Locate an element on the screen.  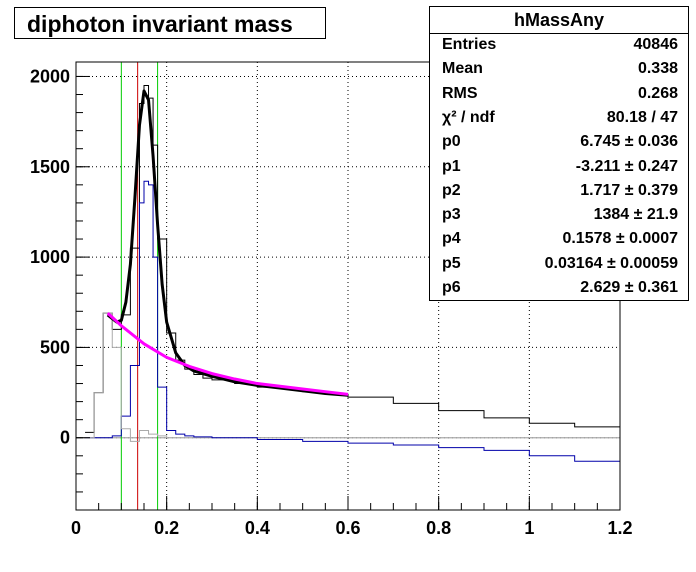
x-tick-label: 0 is located at coordinates (76, 528).